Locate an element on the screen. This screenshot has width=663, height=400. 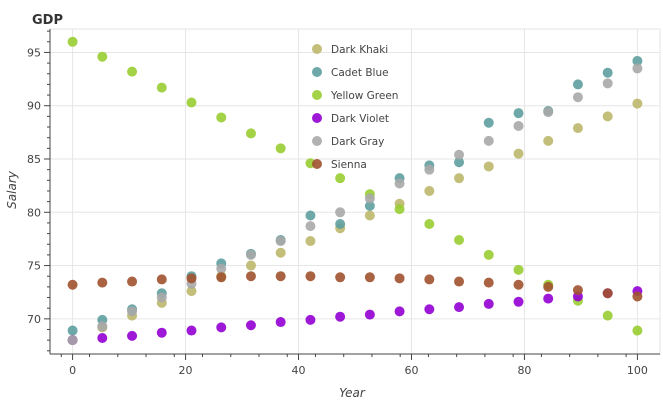
y-tick-label: 75 is located at coordinates (34, 266).